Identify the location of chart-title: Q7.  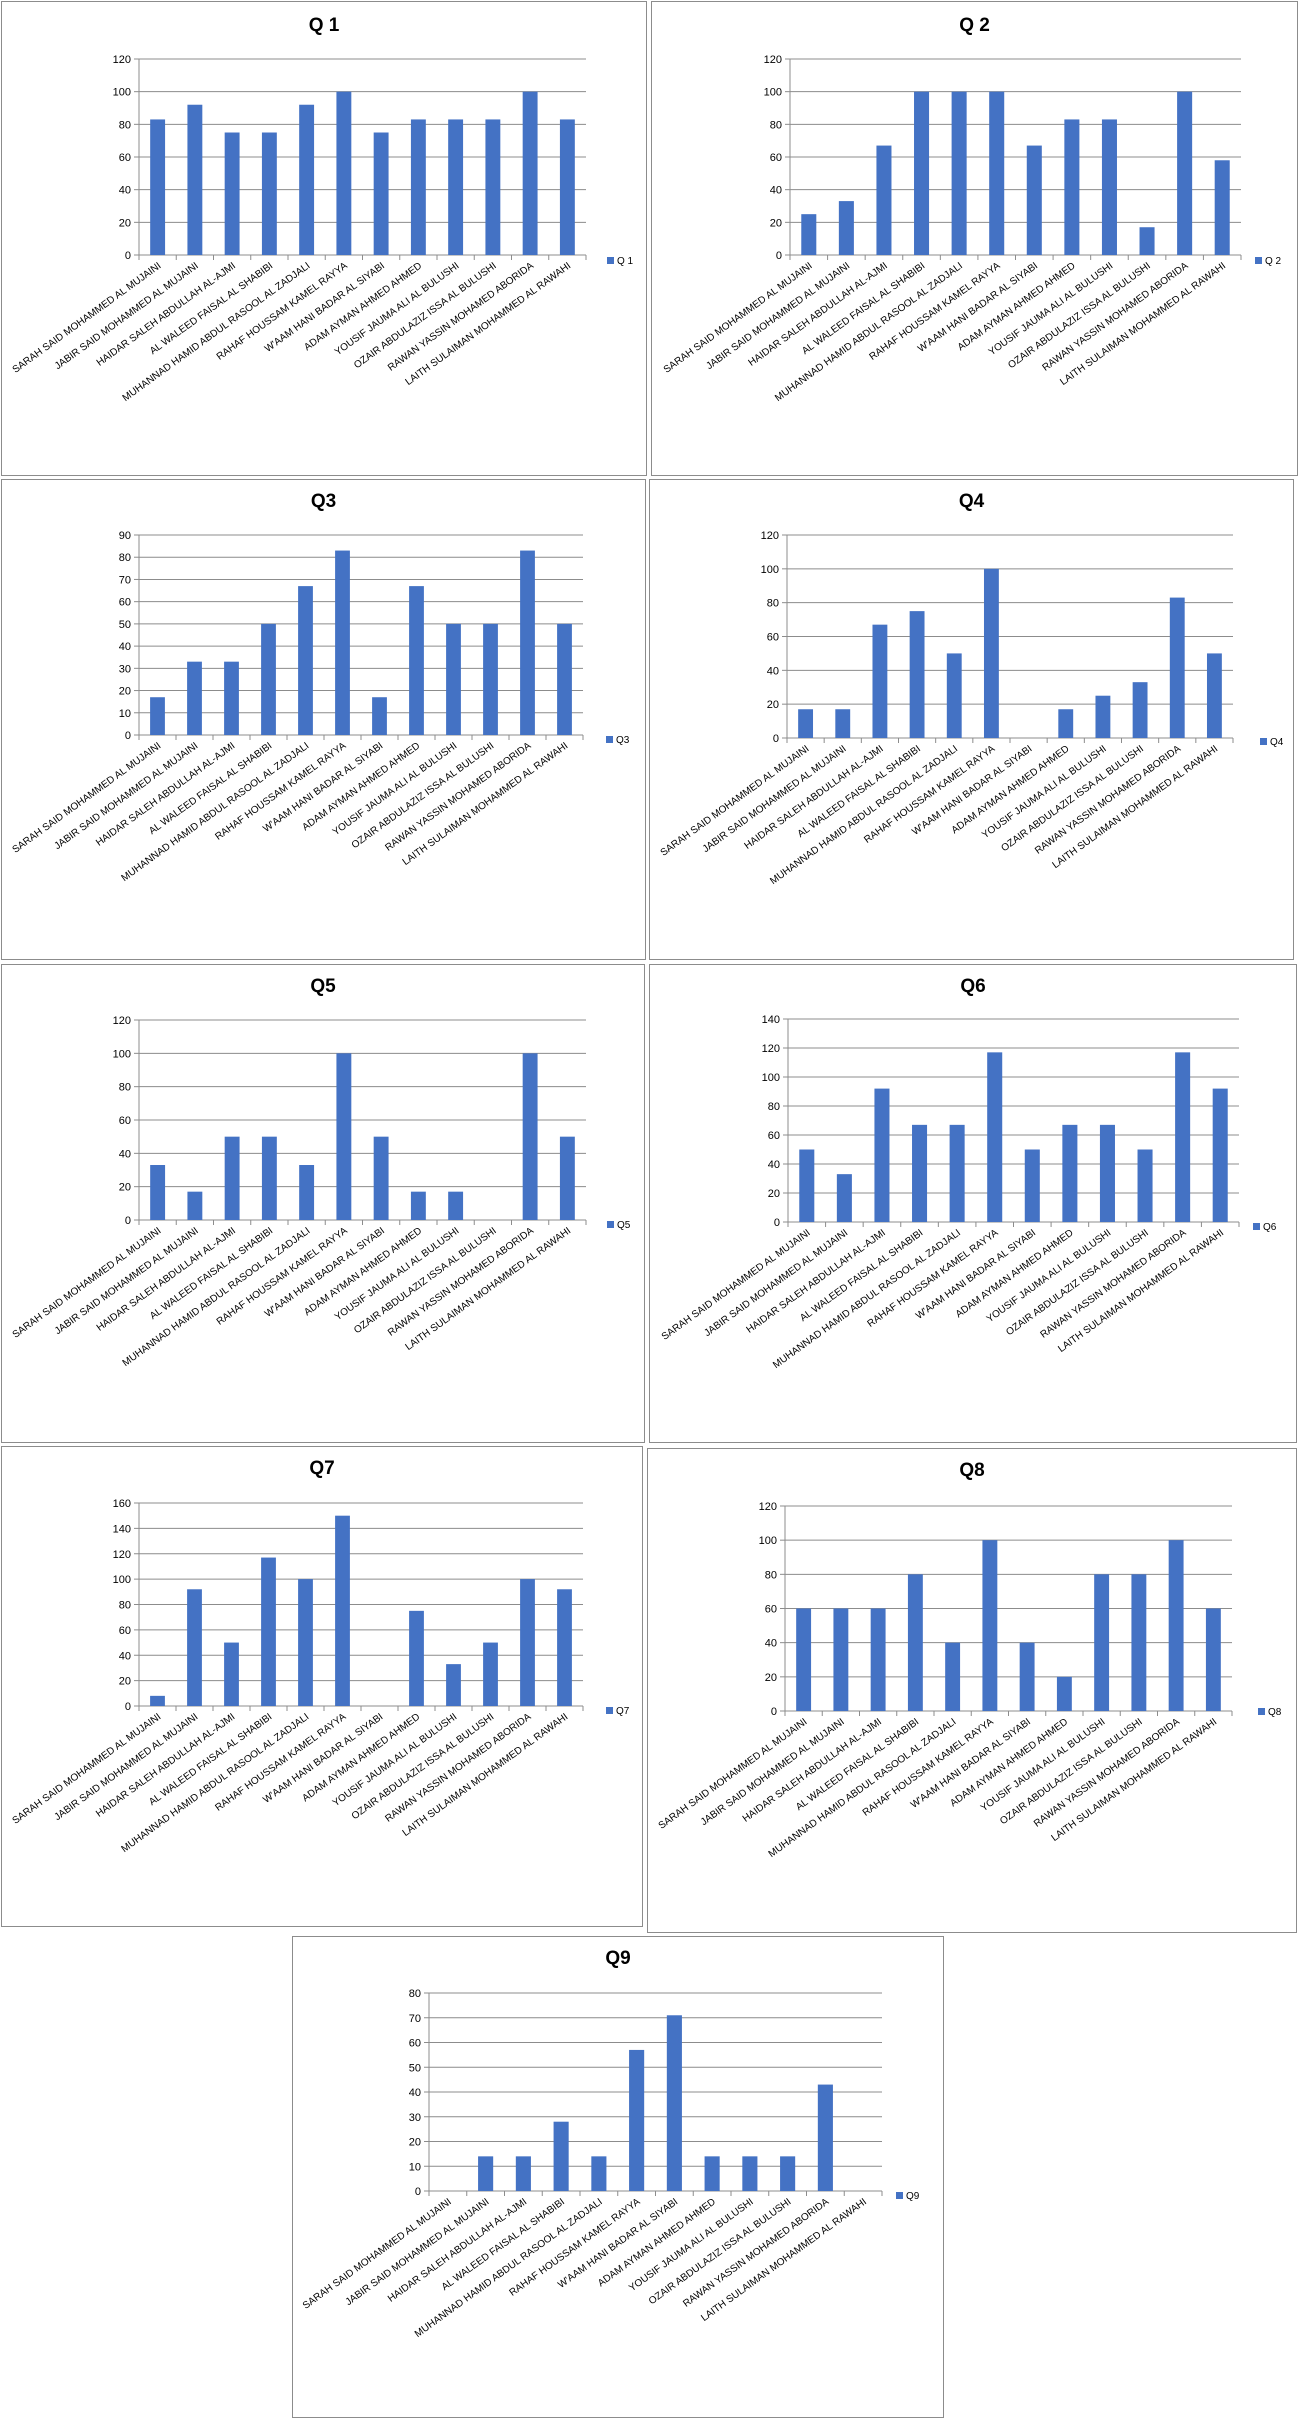
(321, 1468).